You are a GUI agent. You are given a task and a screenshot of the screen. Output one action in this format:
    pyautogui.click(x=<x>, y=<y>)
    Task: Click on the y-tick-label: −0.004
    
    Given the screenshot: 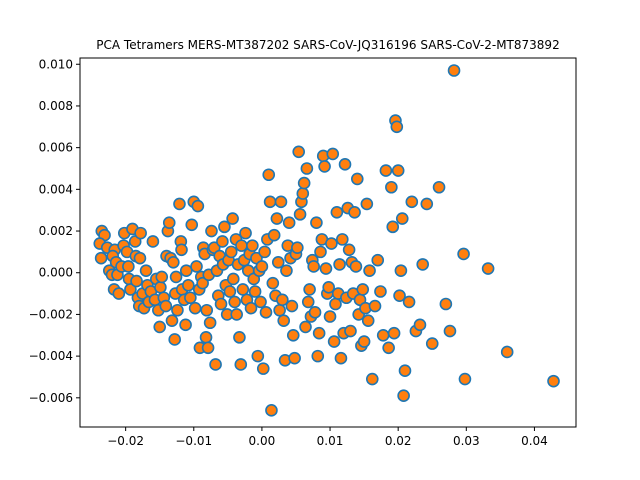 What is the action you would take?
    pyautogui.click(x=51, y=356)
    